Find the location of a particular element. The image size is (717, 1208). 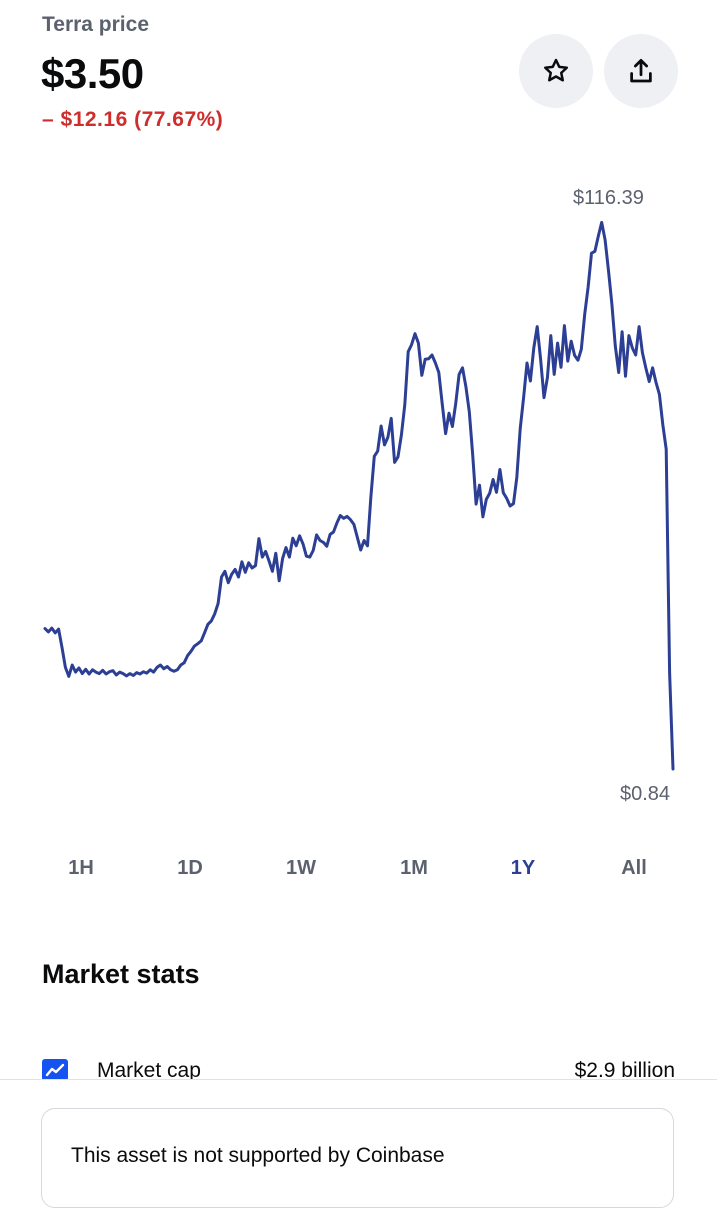

time-range-selector: 1H 1D 1W 1M 1Y All is located at coordinates (358, 872).